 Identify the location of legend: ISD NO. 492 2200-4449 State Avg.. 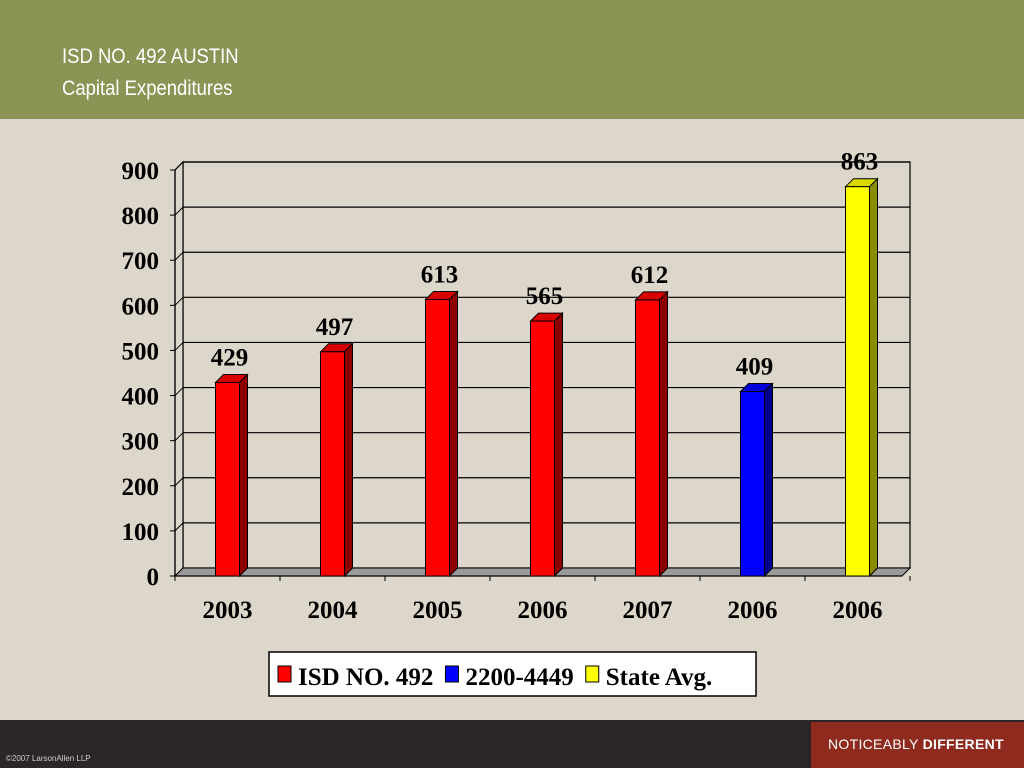
(512, 674).